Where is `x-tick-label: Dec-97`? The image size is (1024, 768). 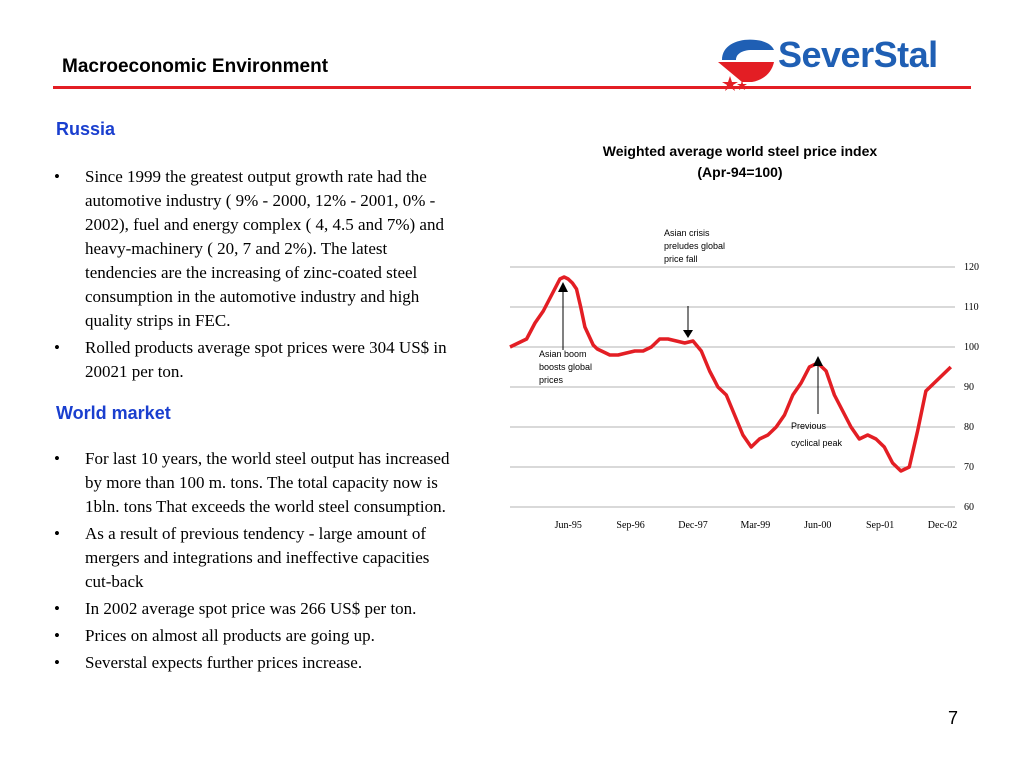
x-tick-label: Dec-97 is located at coordinates (692, 525).